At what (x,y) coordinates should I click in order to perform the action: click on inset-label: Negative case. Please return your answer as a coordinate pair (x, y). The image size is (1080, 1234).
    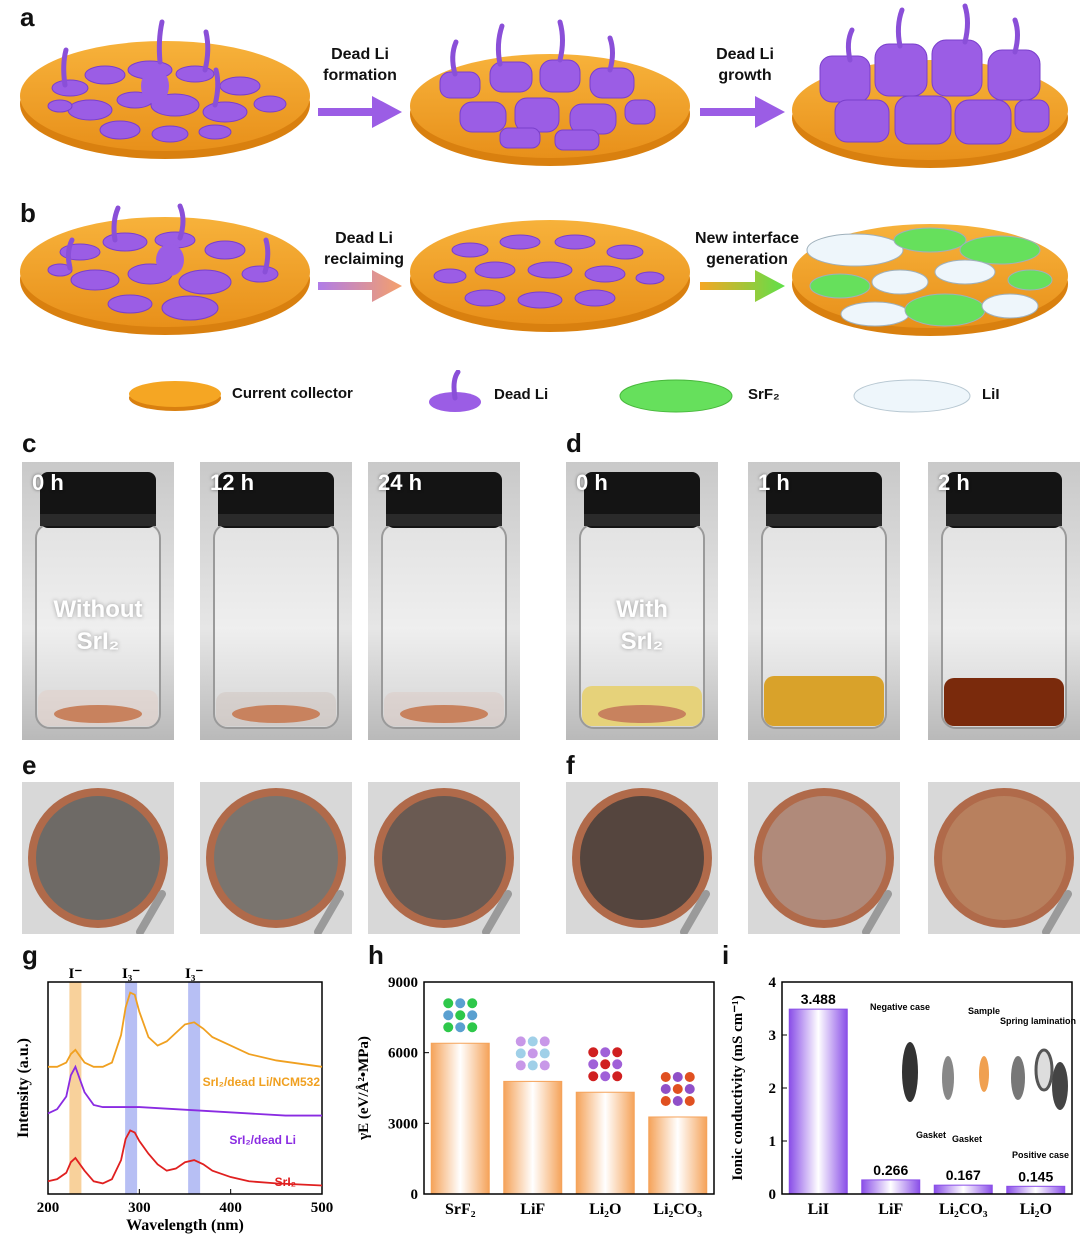
    Looking at the image, I should click on (900, 1007).